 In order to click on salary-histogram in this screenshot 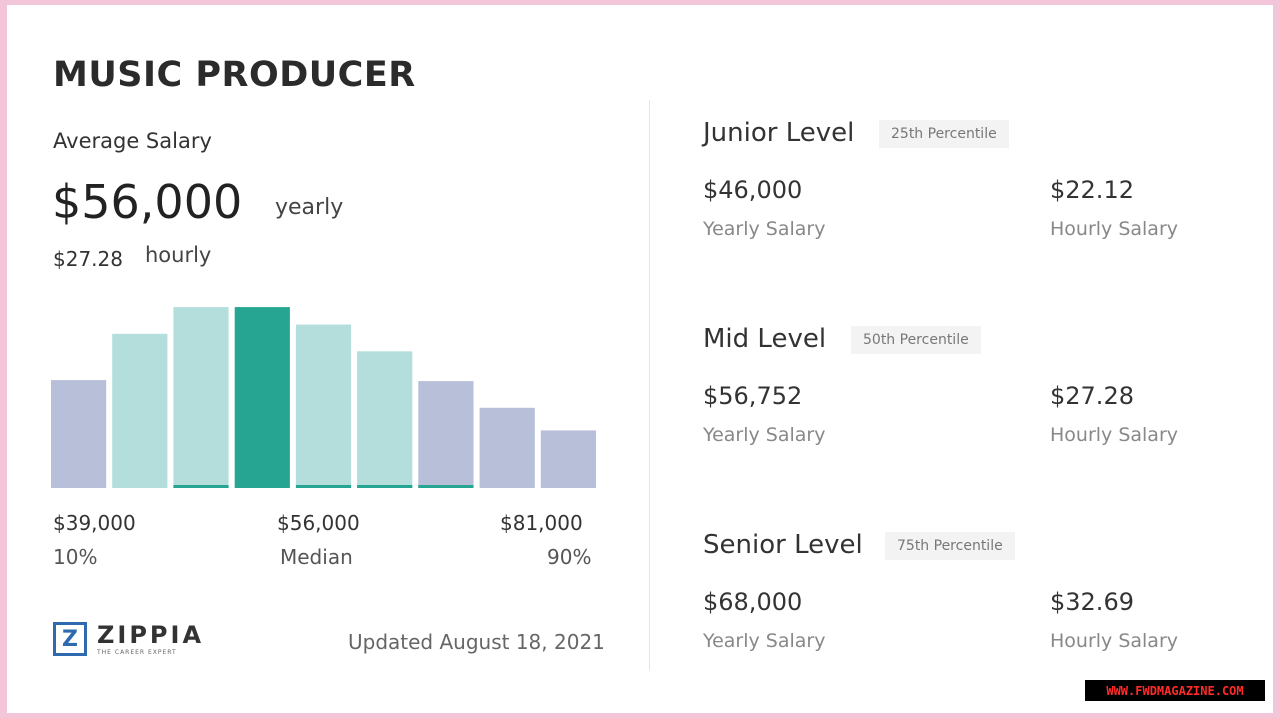, I will do `click(323, 395)`.